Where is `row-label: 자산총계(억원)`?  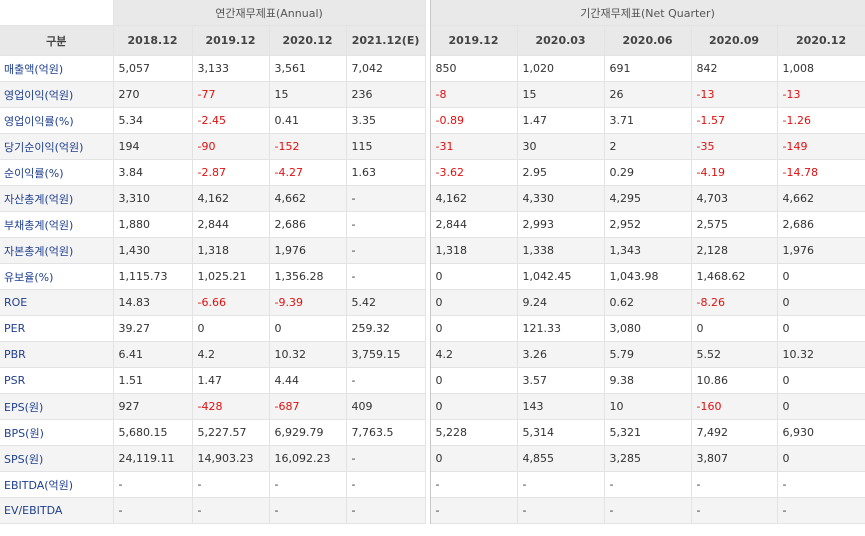 row-label: 자산총계(억원) is located at coordinates (57, 198).